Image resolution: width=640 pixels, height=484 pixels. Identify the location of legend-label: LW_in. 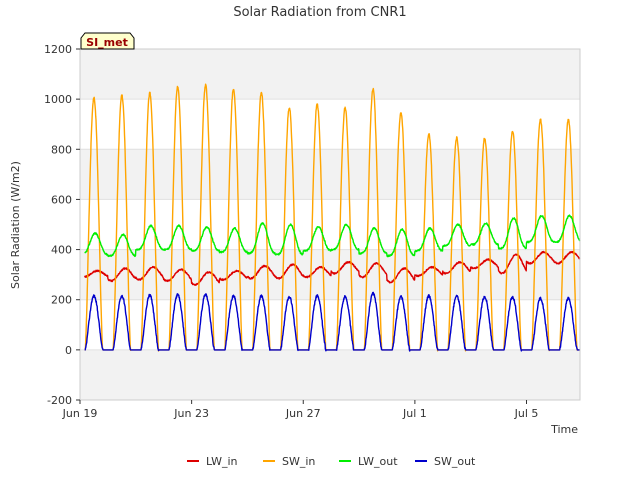
(222, 461).